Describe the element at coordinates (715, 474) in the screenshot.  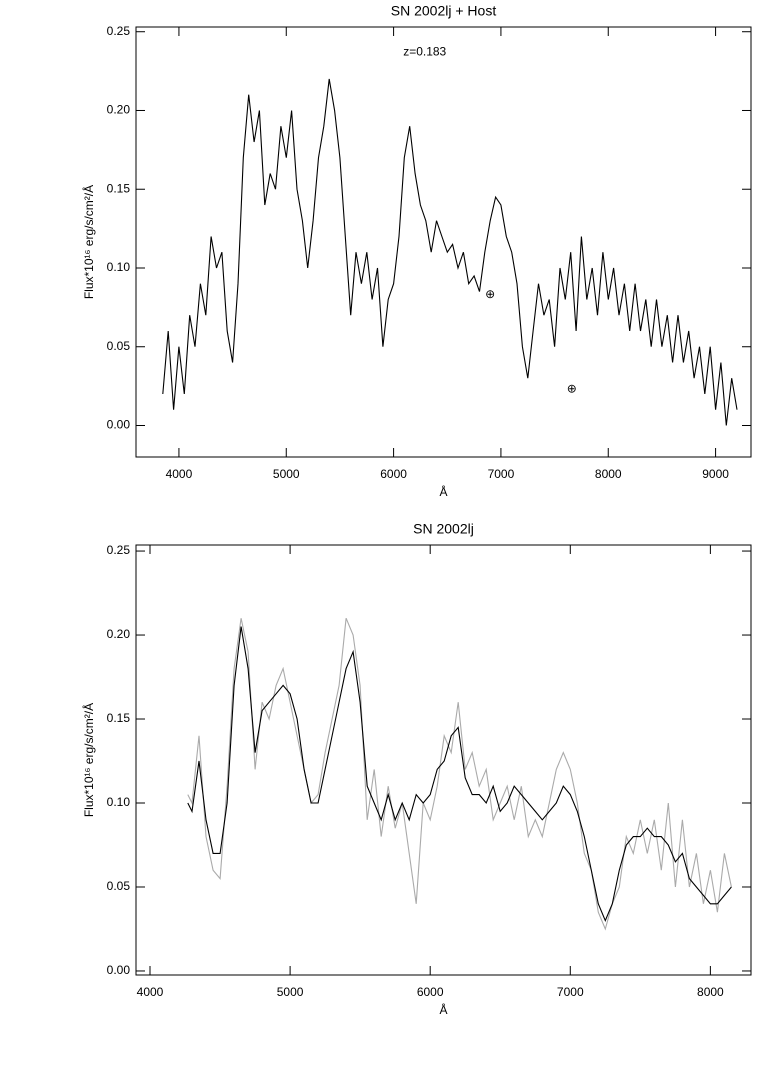
I see `x-tick-label: 9000` at that location.